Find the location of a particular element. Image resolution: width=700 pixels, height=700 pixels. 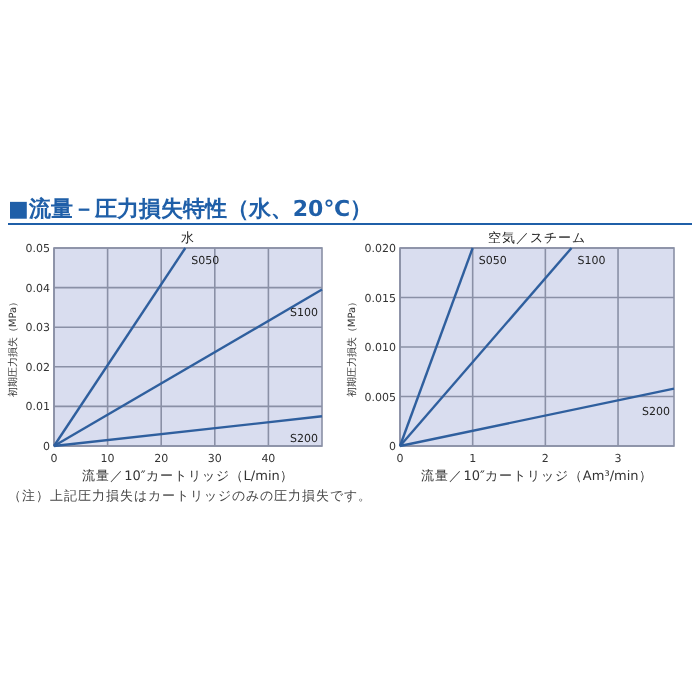

text: ■流量－圧力損失特性（水、20℃） is located at coordinates (190, 209).